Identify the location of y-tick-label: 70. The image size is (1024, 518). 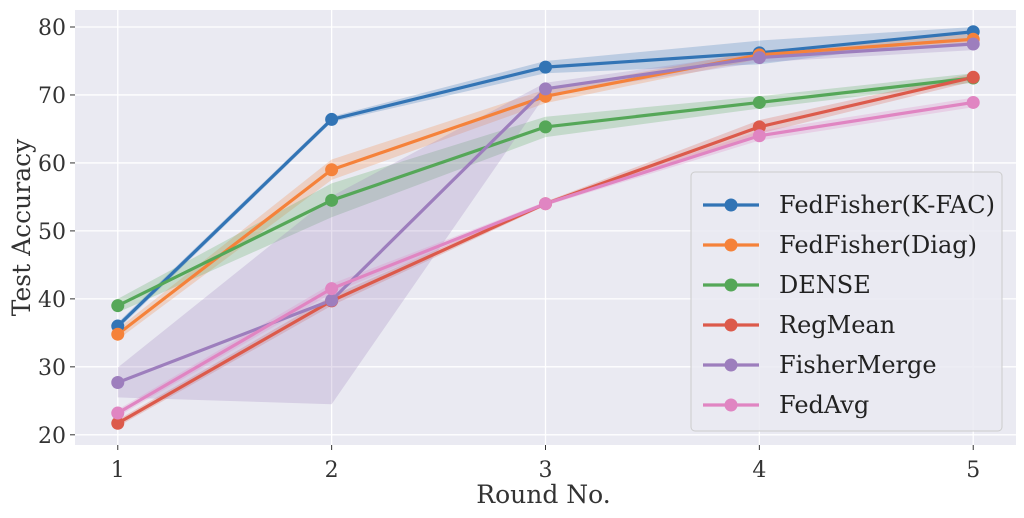
(52, 96).